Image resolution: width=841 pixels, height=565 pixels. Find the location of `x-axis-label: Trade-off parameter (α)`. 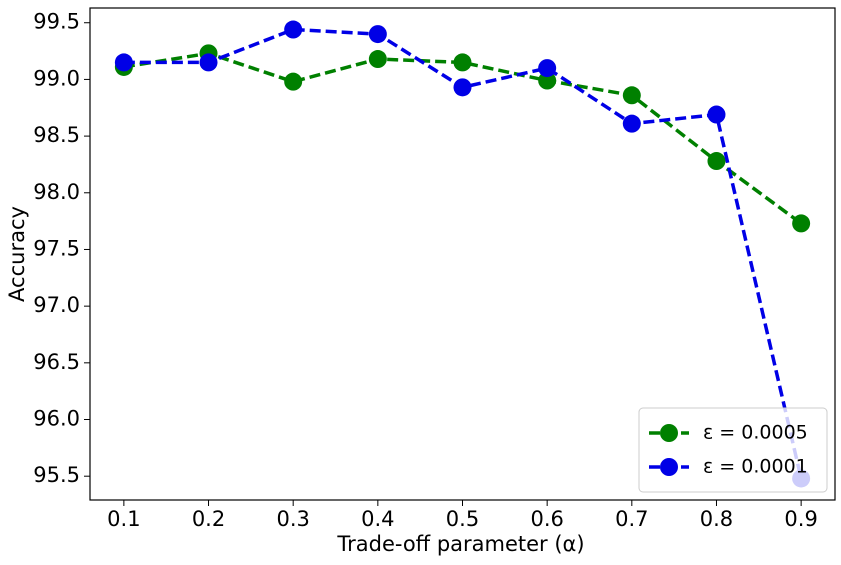

x-axis-label: Trade-off parameter (α) is located at coordinates (460, 544).